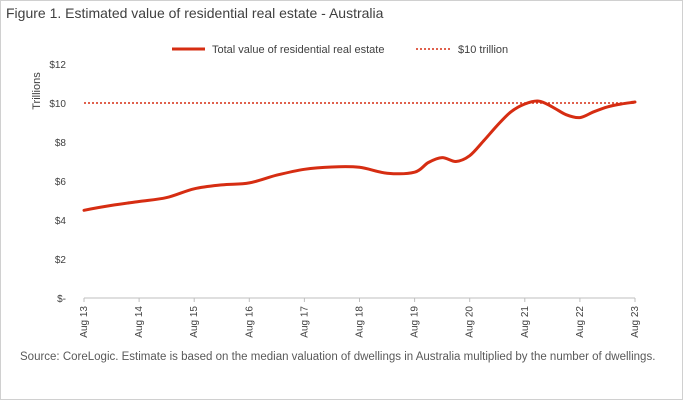 This screenshot has width=683, height=400. What do you see at coordinates (37, 91) in the screenshot?
I see `y-axis-title: Trillions` at bounding box center [37, 91].